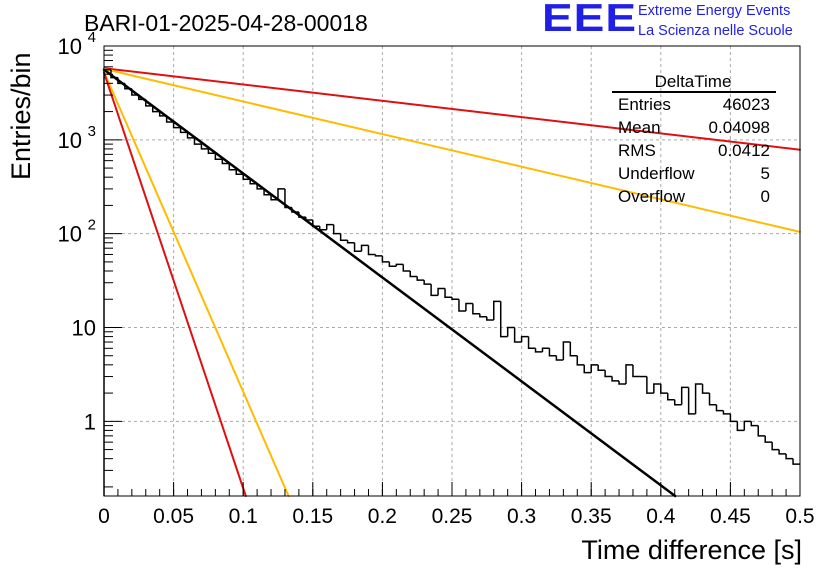 Image resolution: width=836 pixels, height=572 pixels. Describe the element at coordinates (656, 173) in the screenshot. I see `stats-label: Underflow` at that location.